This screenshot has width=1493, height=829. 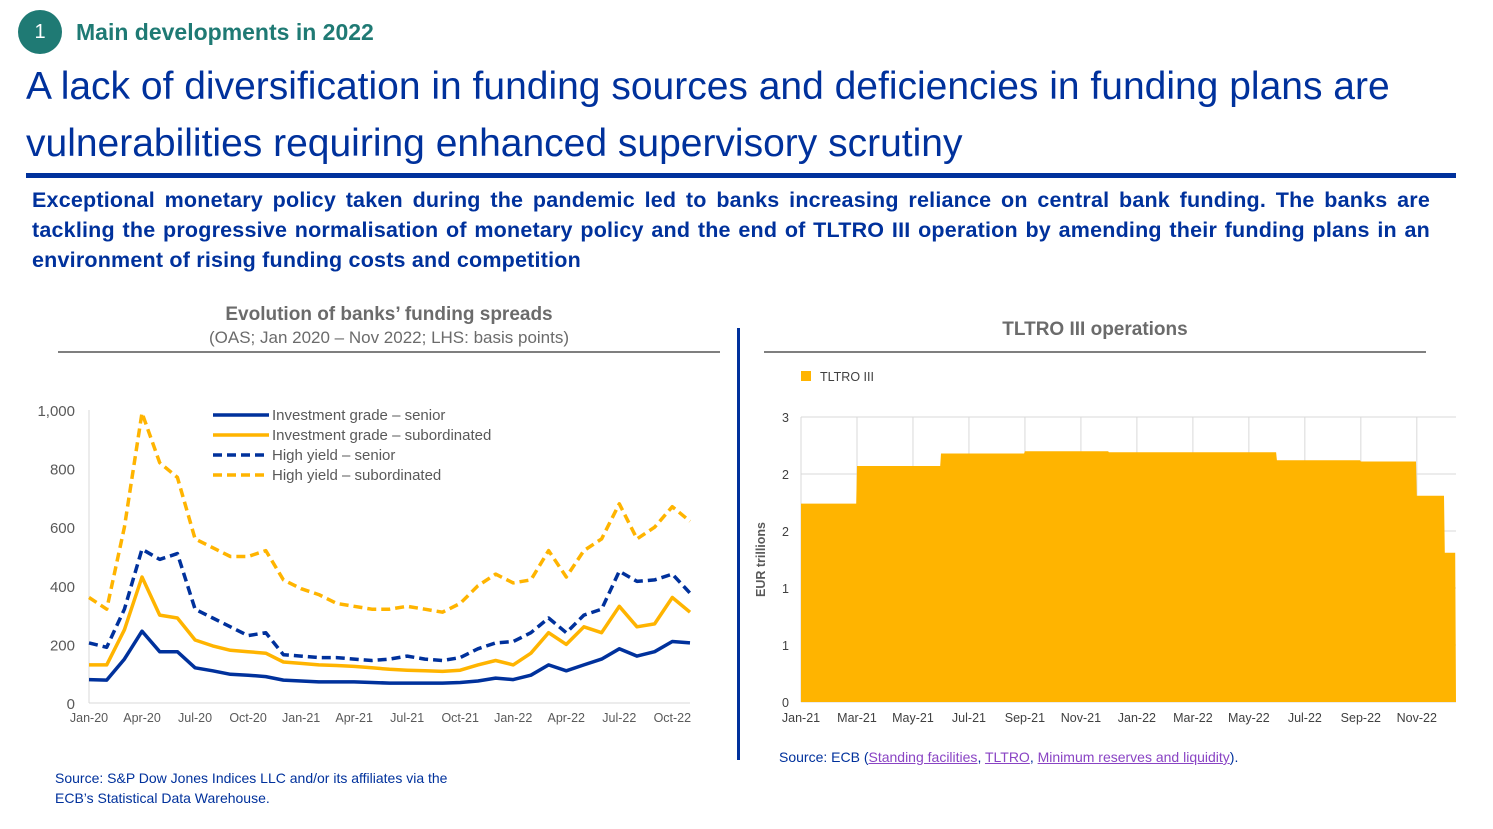 I want to click on x-tick-label: Oct-20, so click(x=248, y=718).